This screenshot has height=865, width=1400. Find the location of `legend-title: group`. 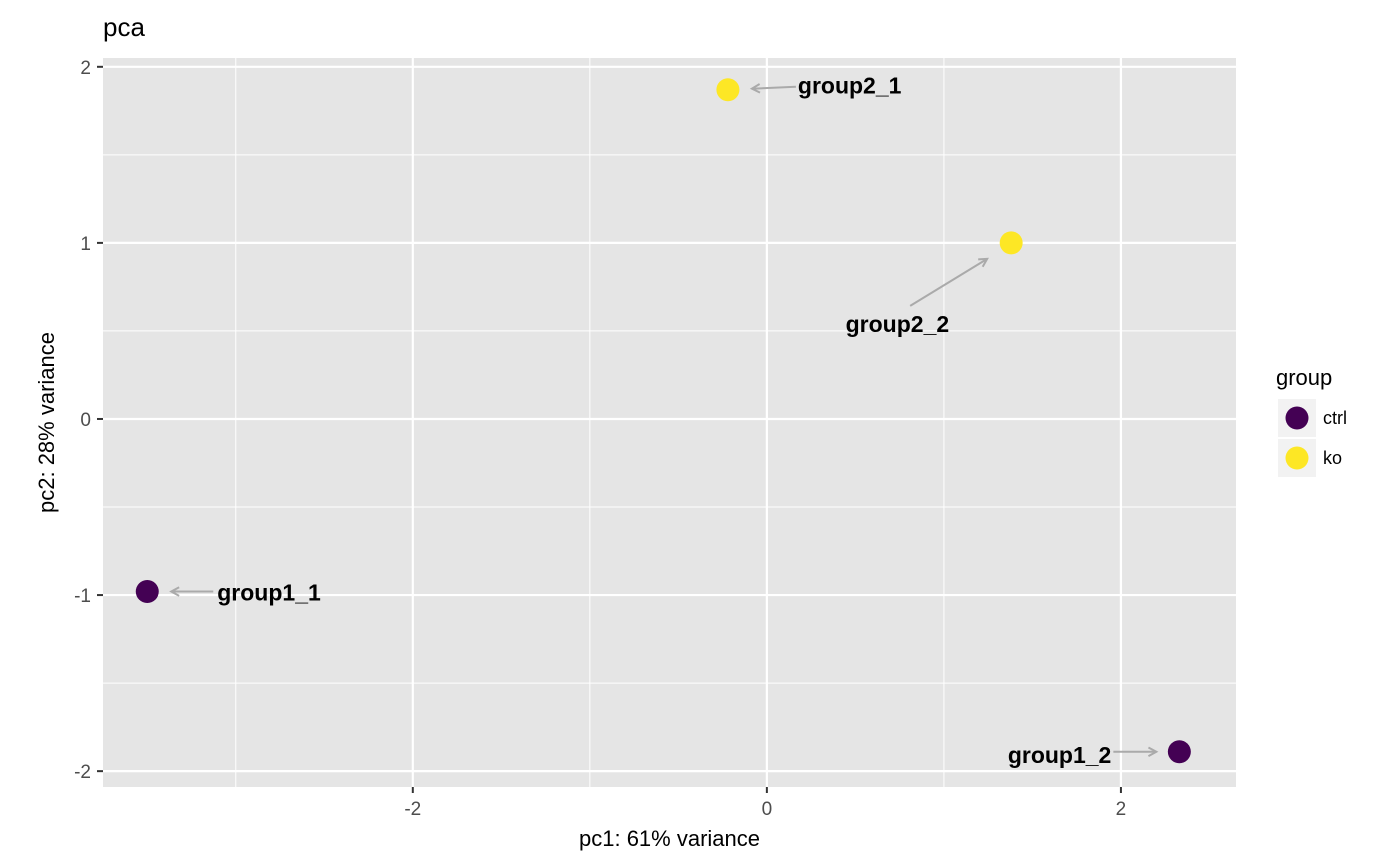

legend-title: group is located at coordinates (1304, 377).